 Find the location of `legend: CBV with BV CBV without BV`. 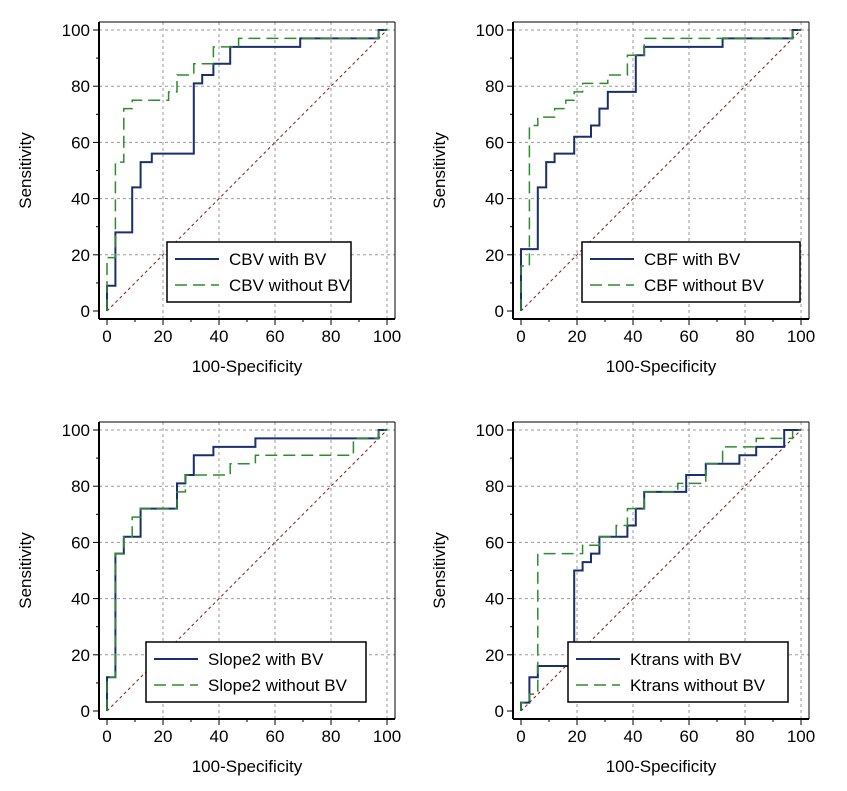

legend: CBV with BV CBV without BV is located at coordinates (259, 272).